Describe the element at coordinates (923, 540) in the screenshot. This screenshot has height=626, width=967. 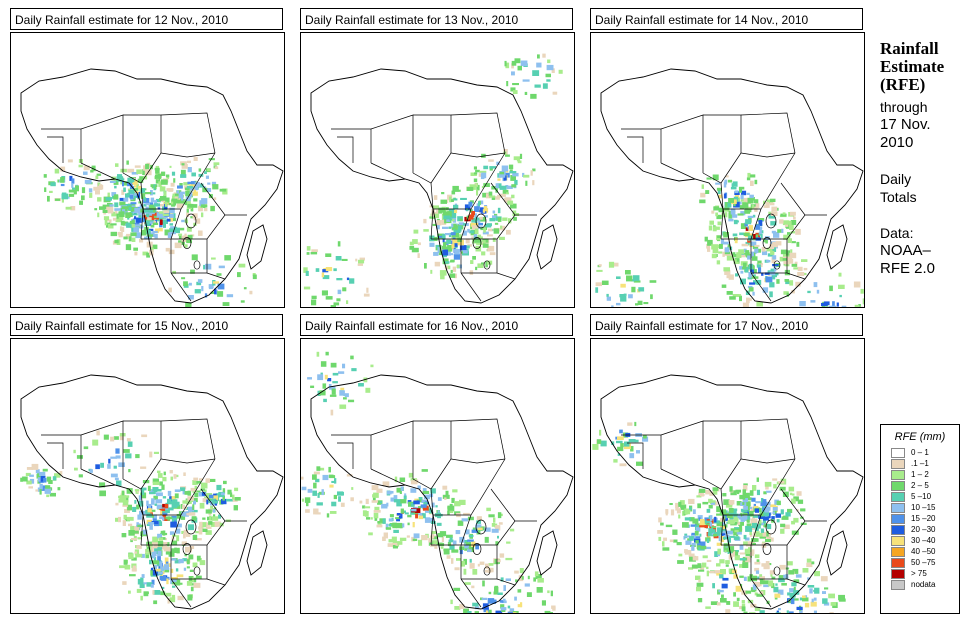
I see `legend-label: 30 –40` at that location.